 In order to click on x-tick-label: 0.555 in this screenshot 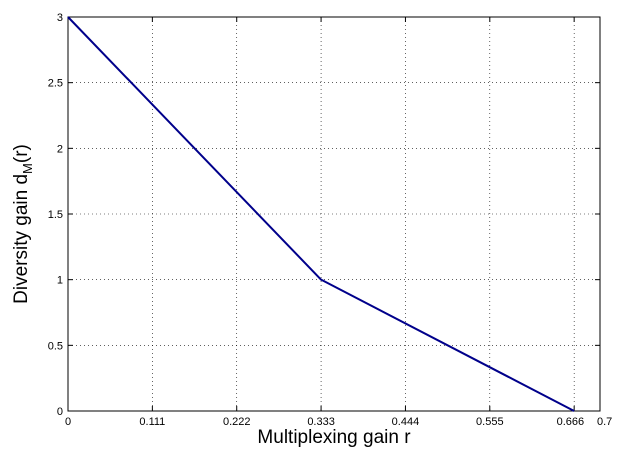, I will do `click(490, 422)`.